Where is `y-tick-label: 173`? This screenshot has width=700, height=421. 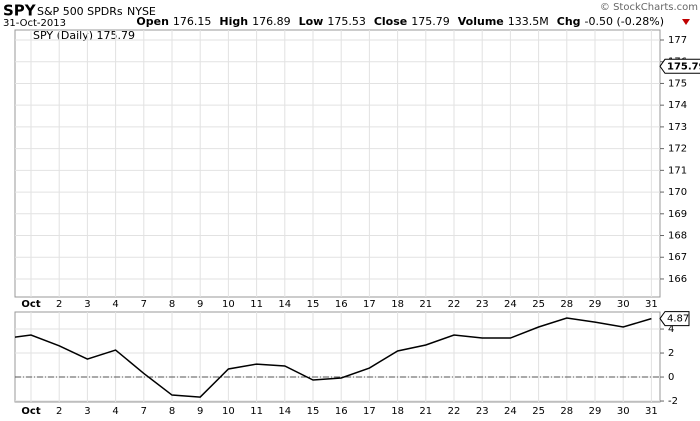 y-tick-label: 173 is located at coordinates (677, 127).